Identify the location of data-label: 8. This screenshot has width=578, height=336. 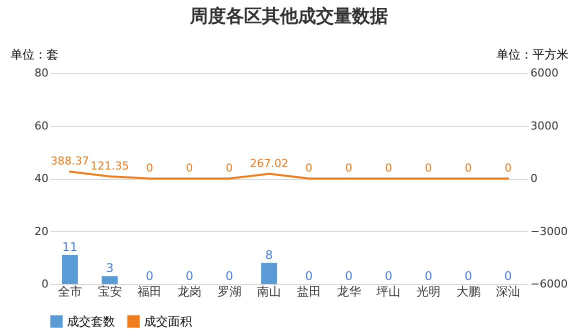
(269, 255).